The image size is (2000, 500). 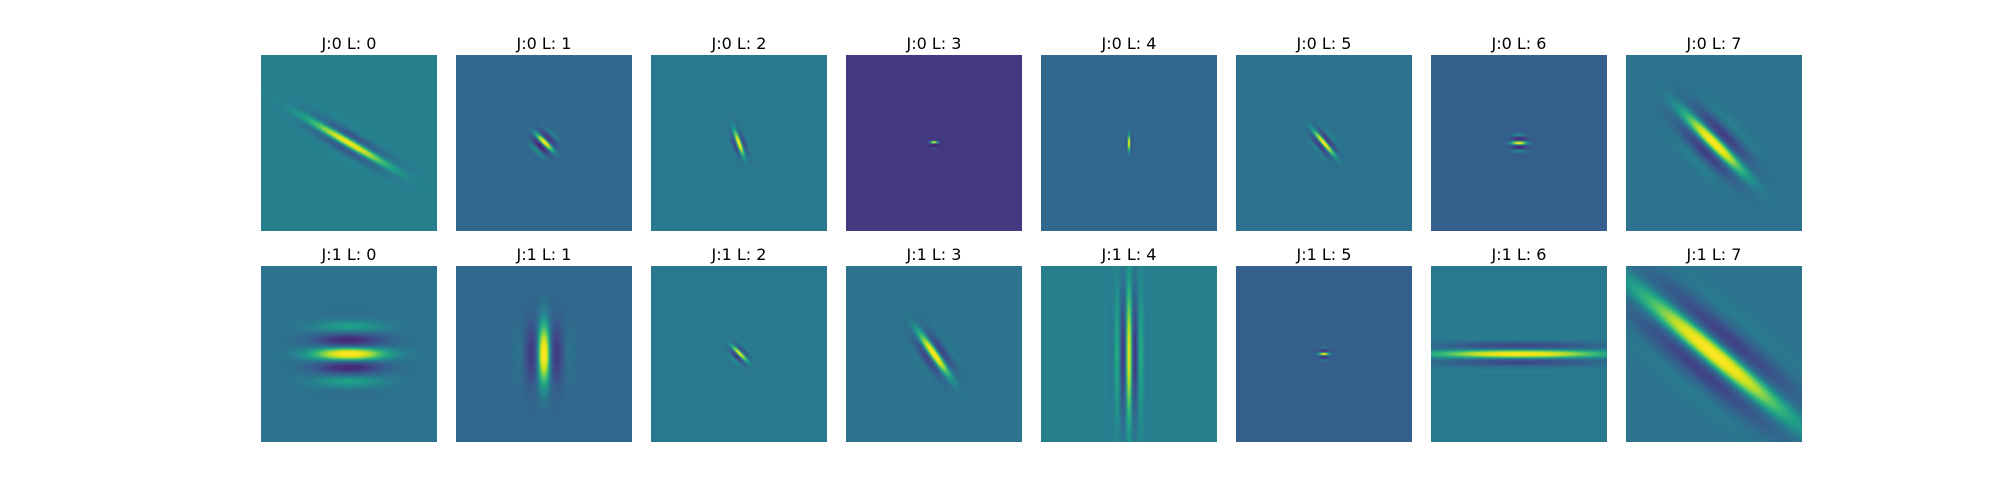 What do you see at coordinates (1714, 43) in the screenshot?
I see `panel-title: J:0 L: 7` at bounding box center [1714, 43].